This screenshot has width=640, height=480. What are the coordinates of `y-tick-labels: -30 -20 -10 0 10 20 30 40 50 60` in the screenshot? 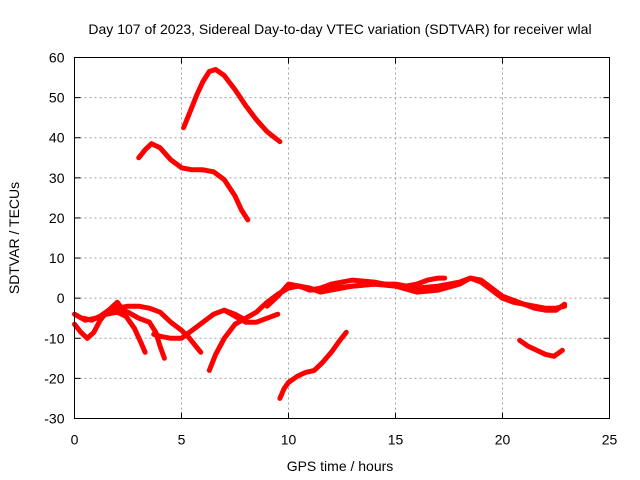 It's located at (54, 238).